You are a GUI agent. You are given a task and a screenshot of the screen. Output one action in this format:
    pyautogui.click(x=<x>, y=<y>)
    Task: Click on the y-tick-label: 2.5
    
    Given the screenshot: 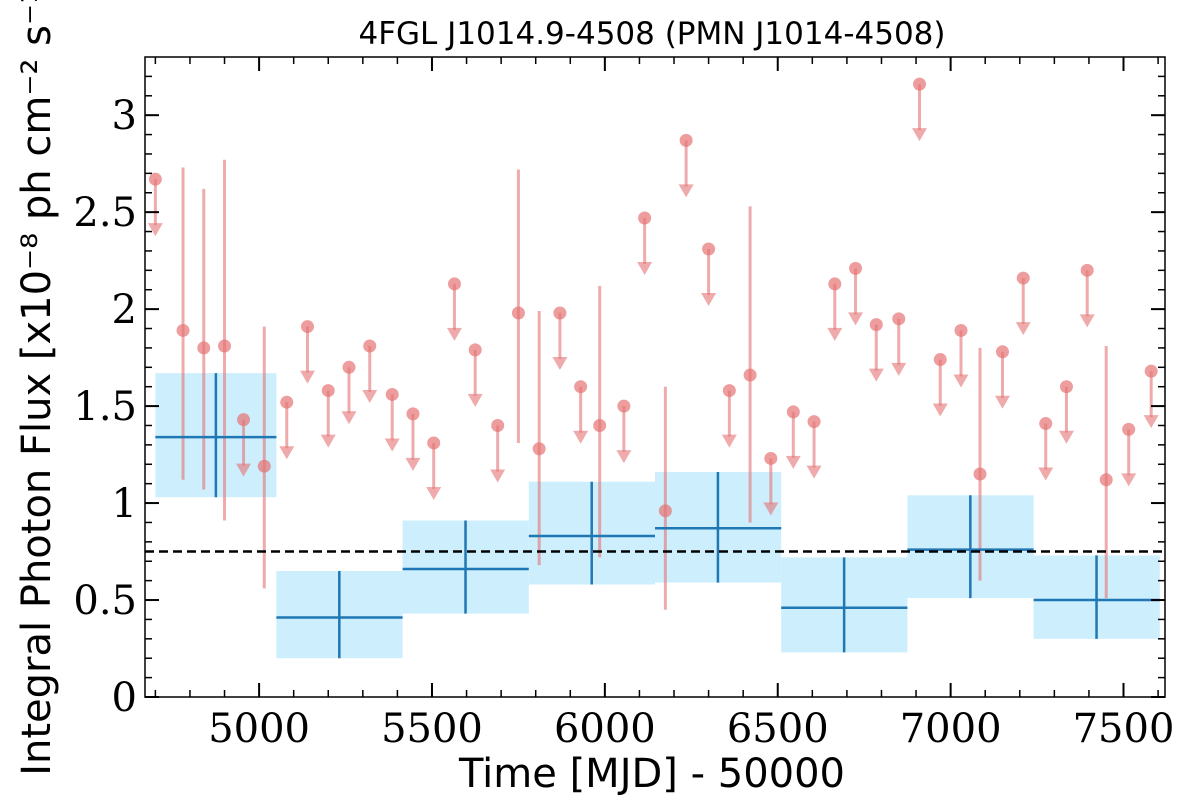 What is the action you would take?
    pyautogui.click(x=105, y=213)
    